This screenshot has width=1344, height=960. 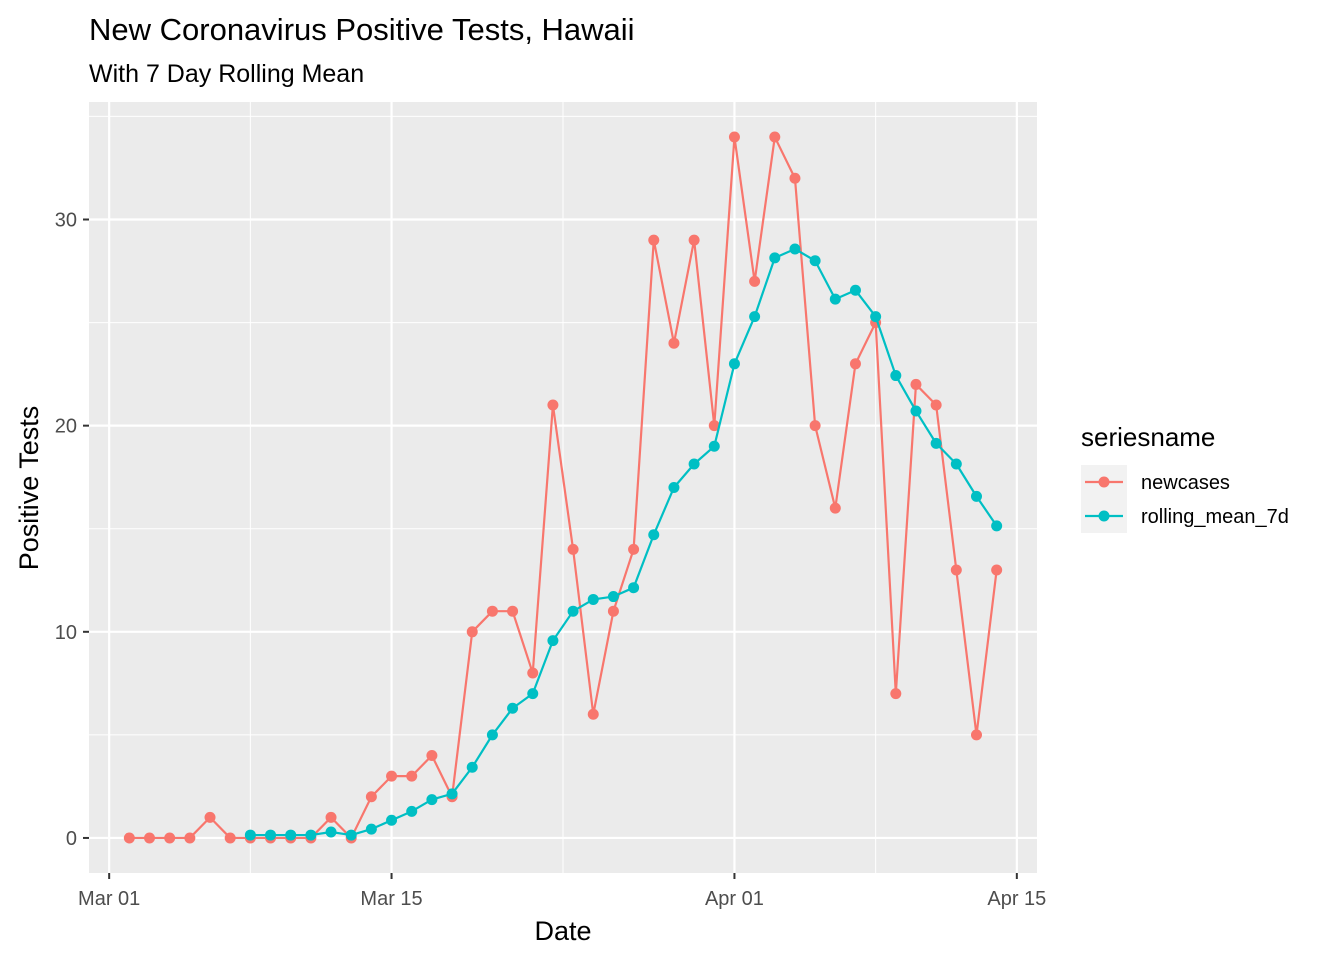 What do you see at coordinates (362, 29) in the screenshot?
I see `chart-title: New Coronavirus Positive Tests, Hawaii` at bounding box center [362, 29].